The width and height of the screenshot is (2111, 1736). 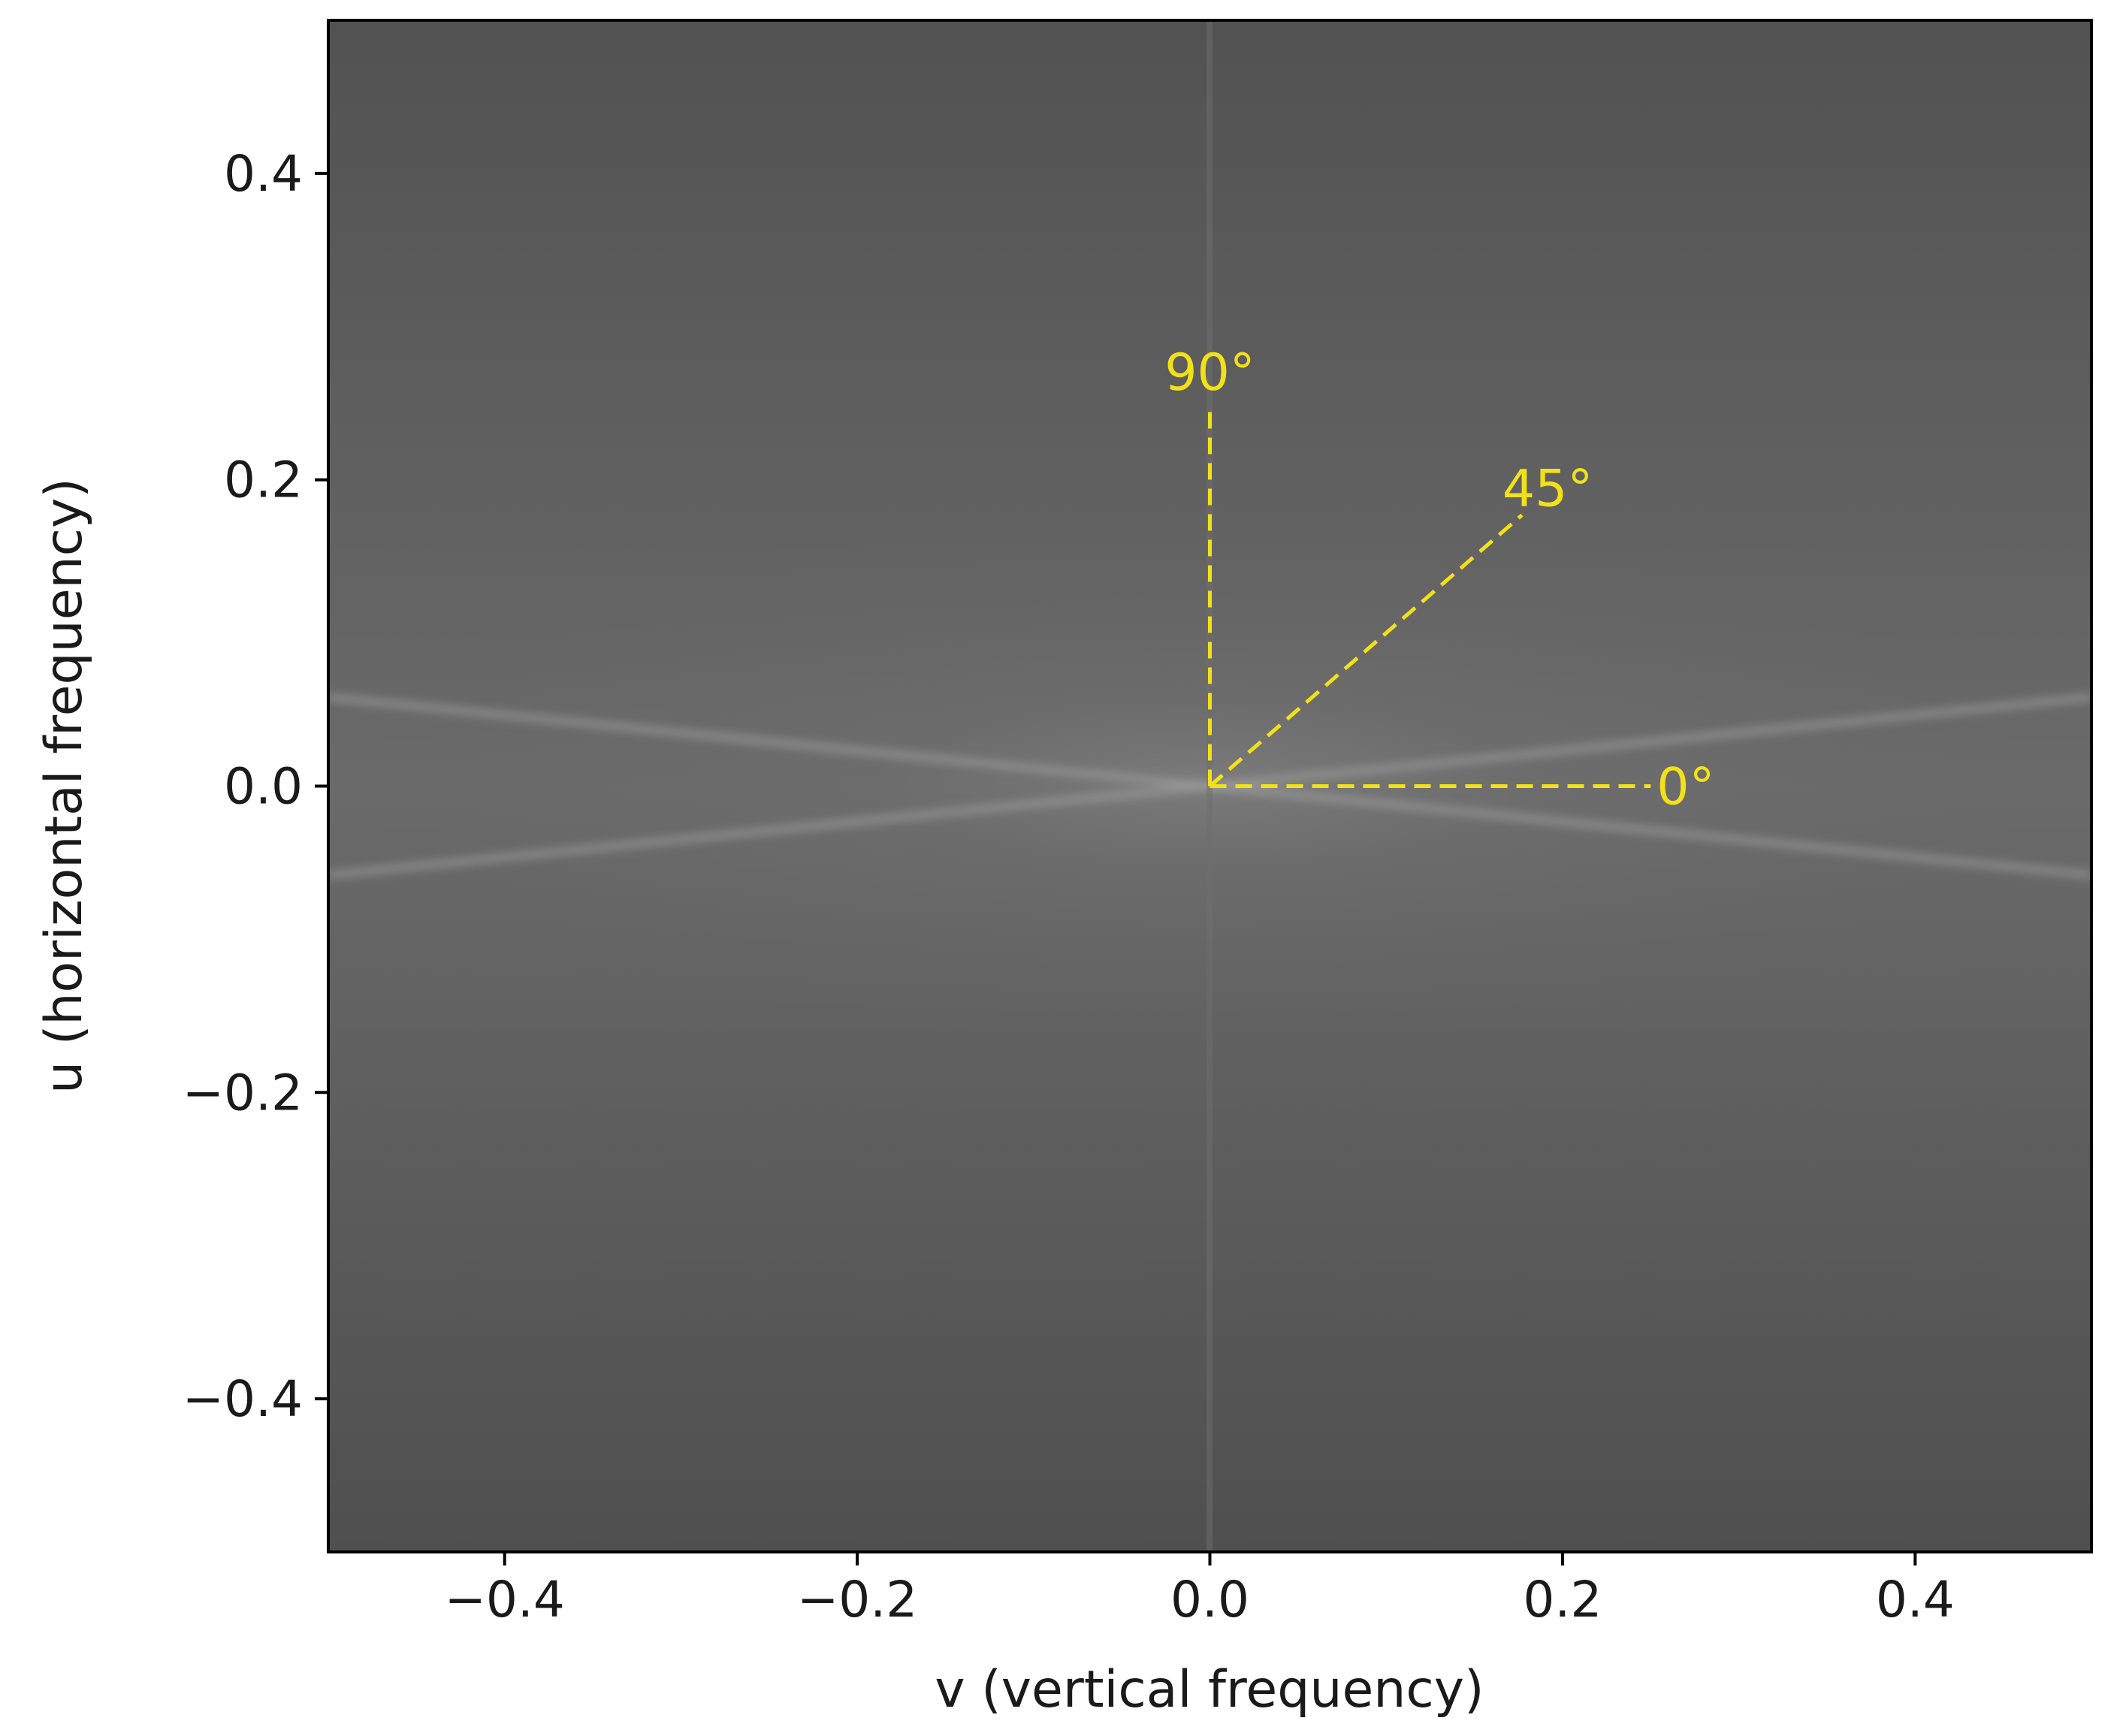 I want to click on y-tick-label: 0.2, so click(x=263, y=480).